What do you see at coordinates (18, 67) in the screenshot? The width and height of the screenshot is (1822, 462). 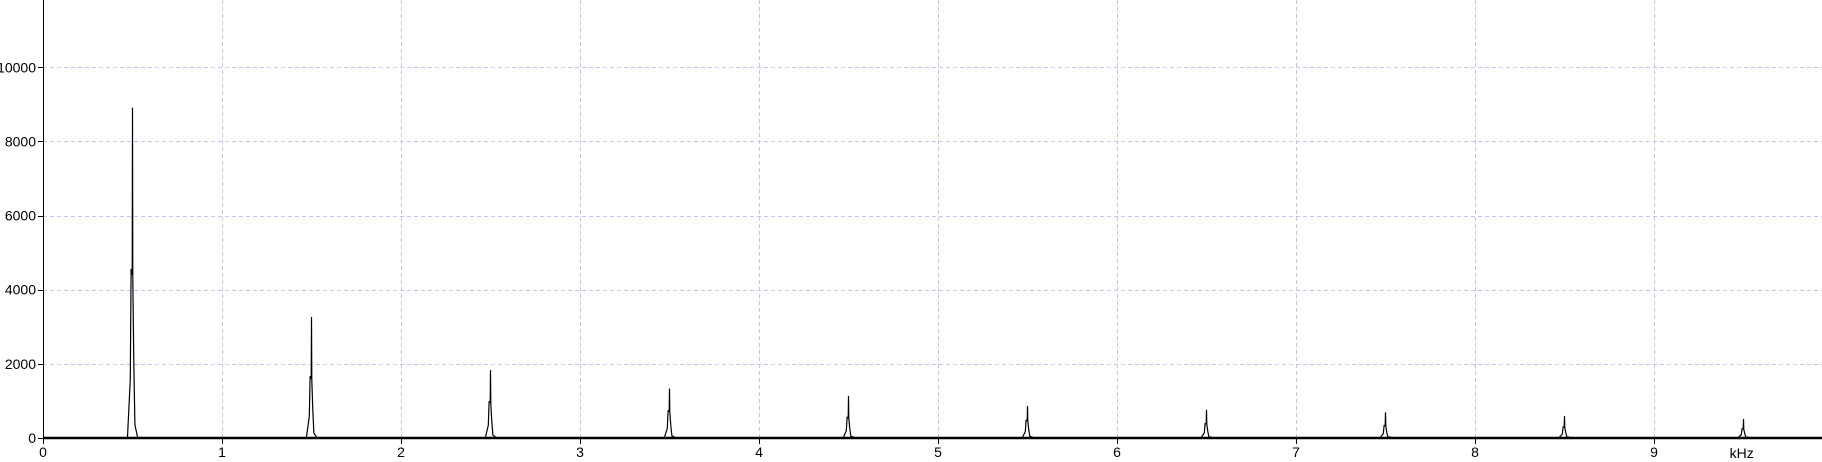 I see `y-tick-label: 10000` at bounding box center [18, 67].